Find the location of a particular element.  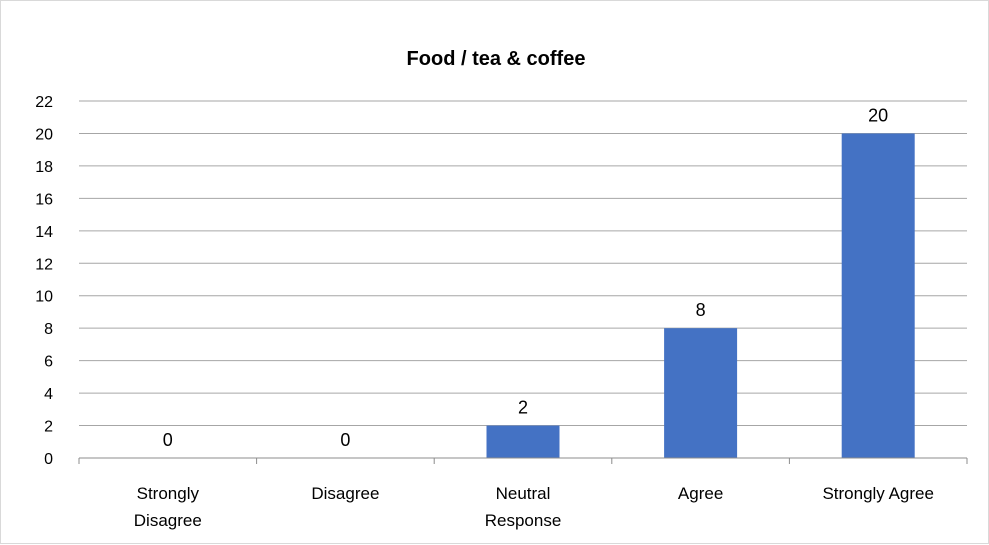

y-tick-label-8: 8 is located at coordinates (48, 329).